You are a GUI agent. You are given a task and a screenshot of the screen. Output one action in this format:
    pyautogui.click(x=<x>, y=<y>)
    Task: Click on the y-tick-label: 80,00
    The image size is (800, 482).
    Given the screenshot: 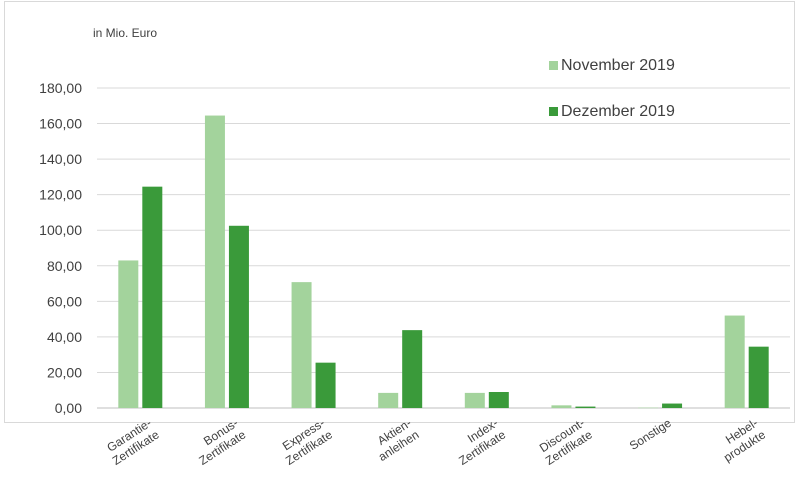 What is the action you would take?
    pyautogui.click(x=64, y=266)
    